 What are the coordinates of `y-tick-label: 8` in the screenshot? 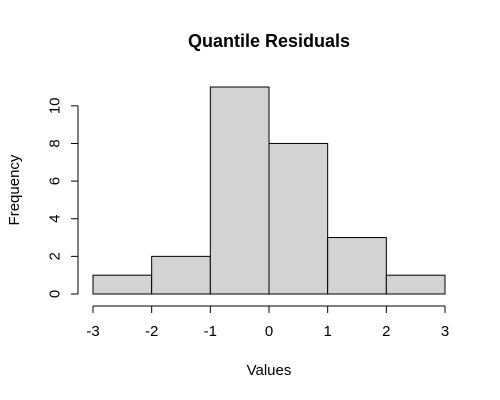 It's located at (55, 143).